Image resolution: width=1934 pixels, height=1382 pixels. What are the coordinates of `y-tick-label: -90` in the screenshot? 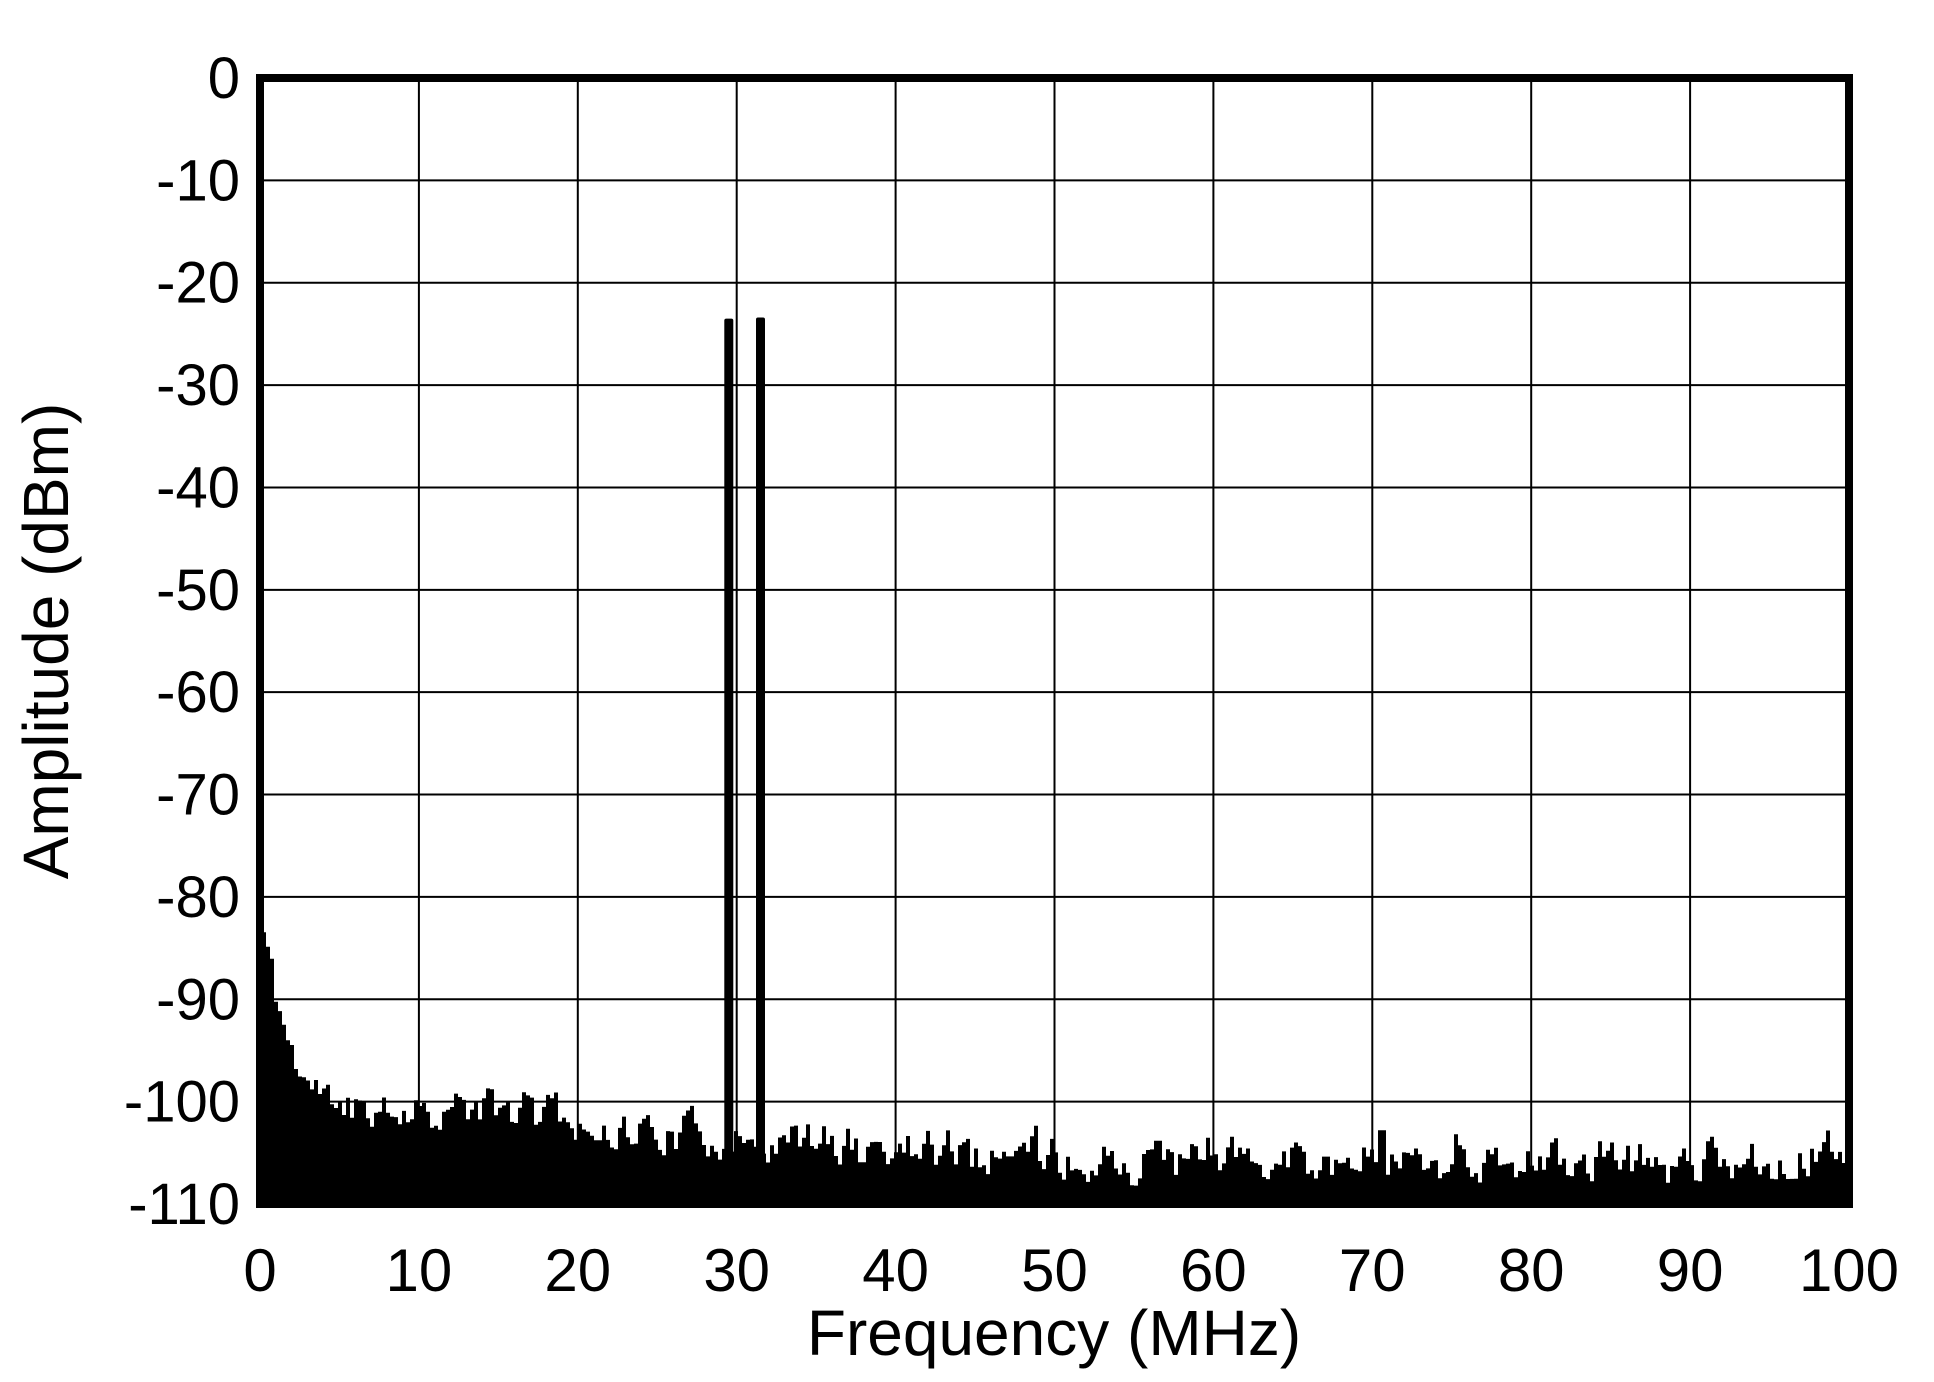 It's located at (198, 999).